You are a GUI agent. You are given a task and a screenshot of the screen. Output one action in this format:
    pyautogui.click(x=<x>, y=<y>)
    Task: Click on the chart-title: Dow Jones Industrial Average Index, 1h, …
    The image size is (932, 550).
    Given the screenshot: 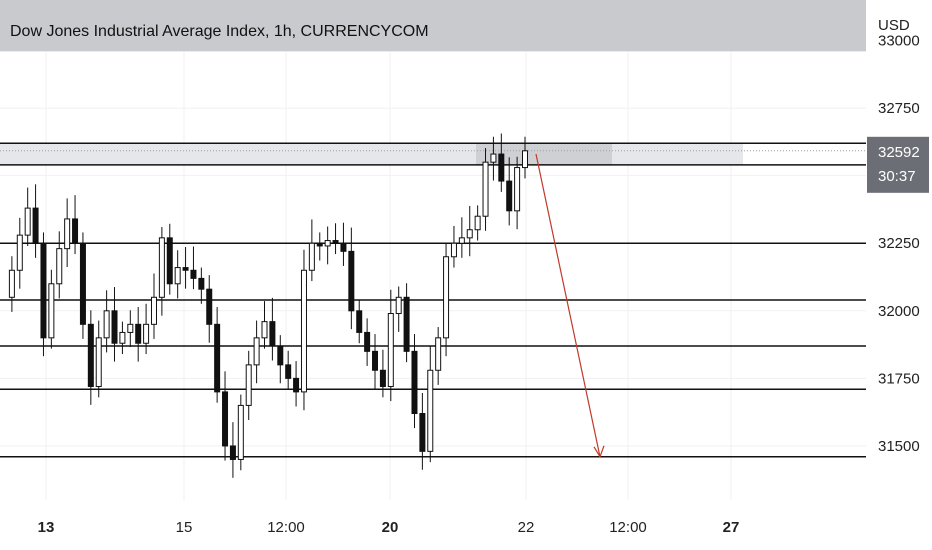 What is the action you would take?
    pyautogui.click(x=219, y=31)
    